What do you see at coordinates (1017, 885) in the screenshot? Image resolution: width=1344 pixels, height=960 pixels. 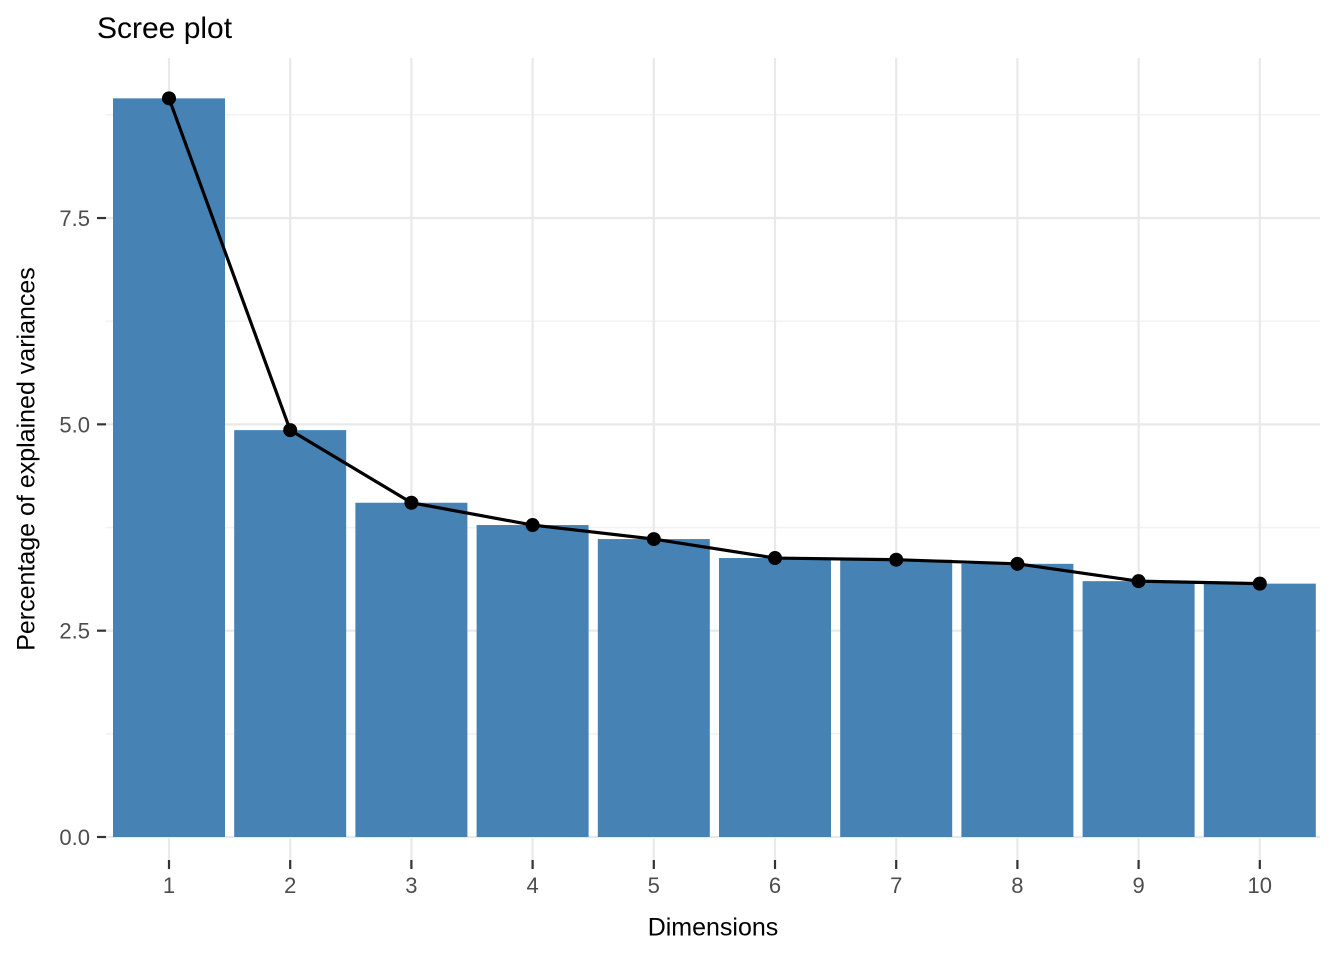 I see `x-tick-label-8: 8` at bounding box center [1017, 885].